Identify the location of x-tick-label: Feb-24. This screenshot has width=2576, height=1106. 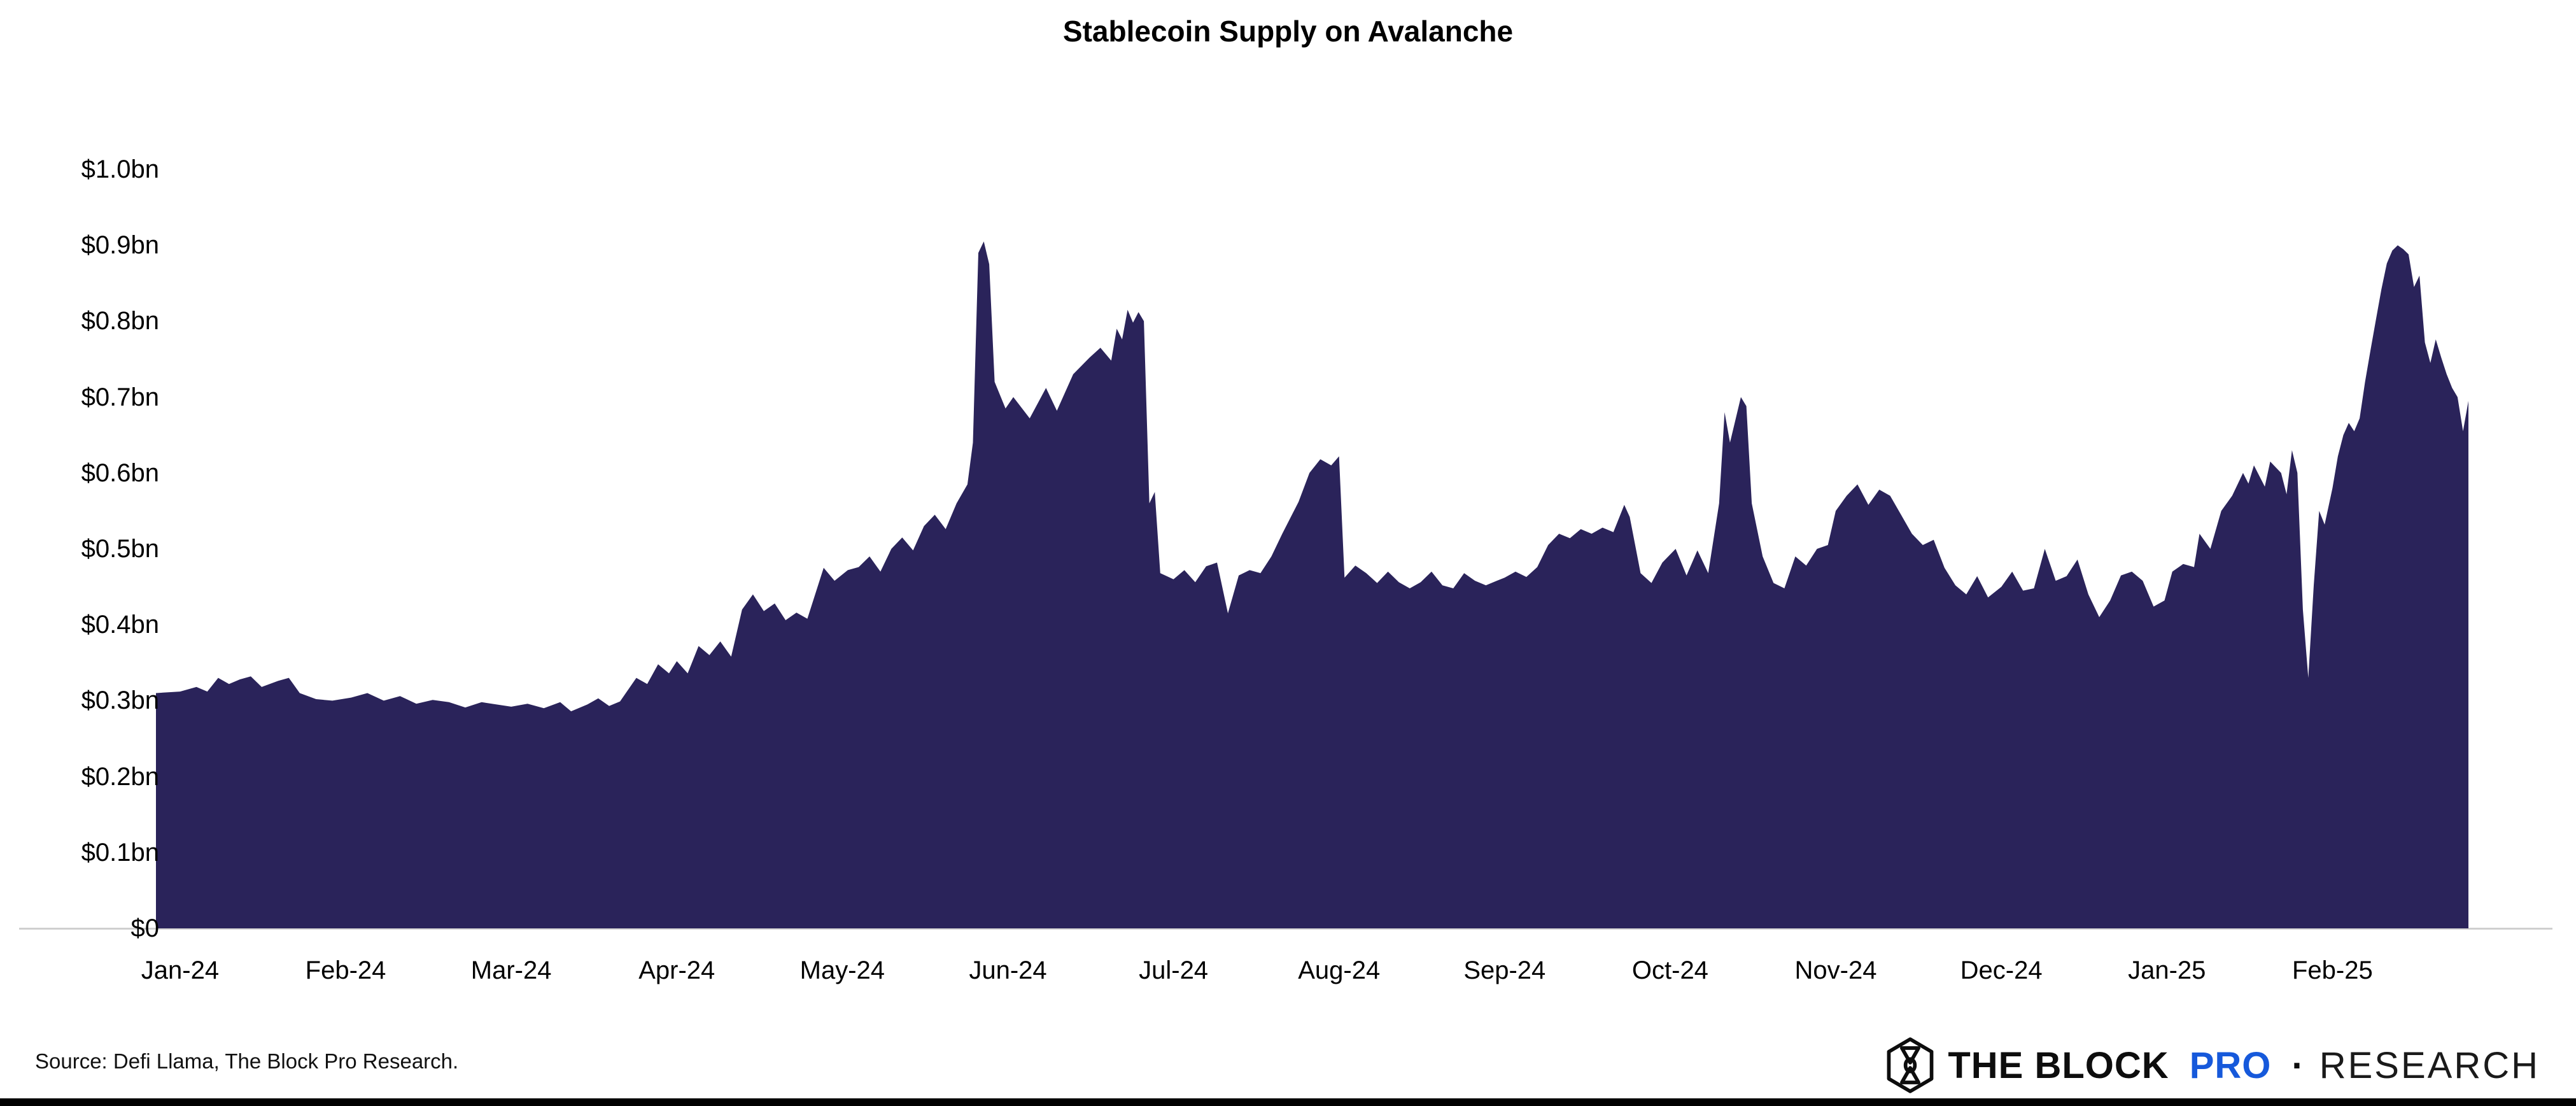
(346, 970).